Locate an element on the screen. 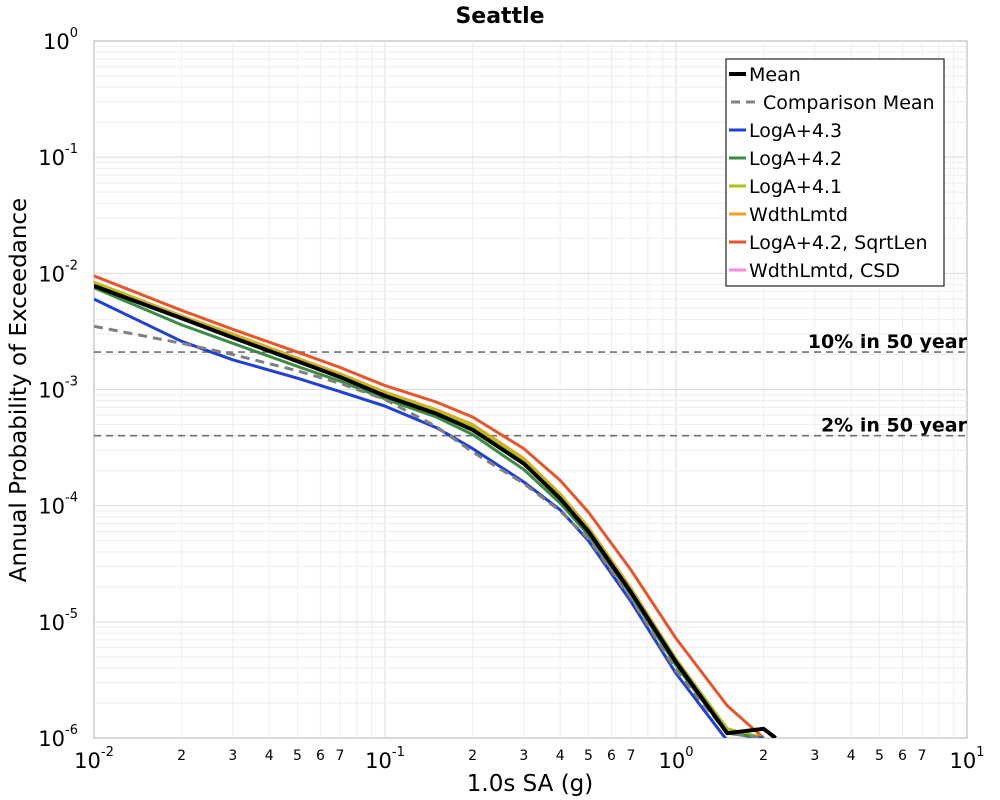 This screenshot has width=1000, height=800. chart-title: Seattle is located at coordinates (499, 16).